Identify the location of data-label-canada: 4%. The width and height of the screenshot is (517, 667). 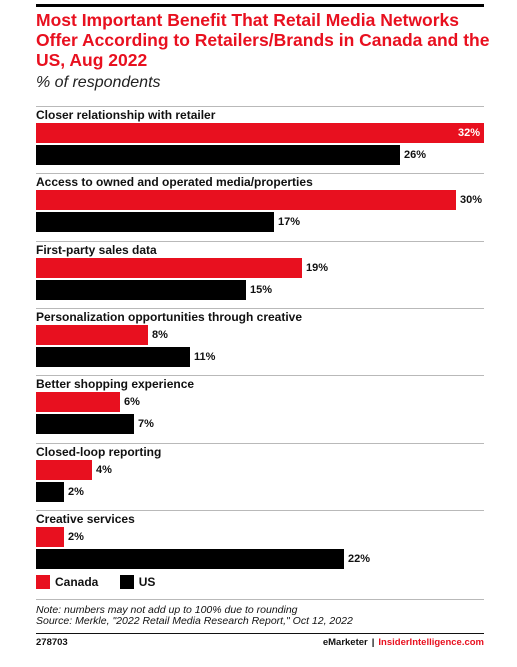
(104, 469).